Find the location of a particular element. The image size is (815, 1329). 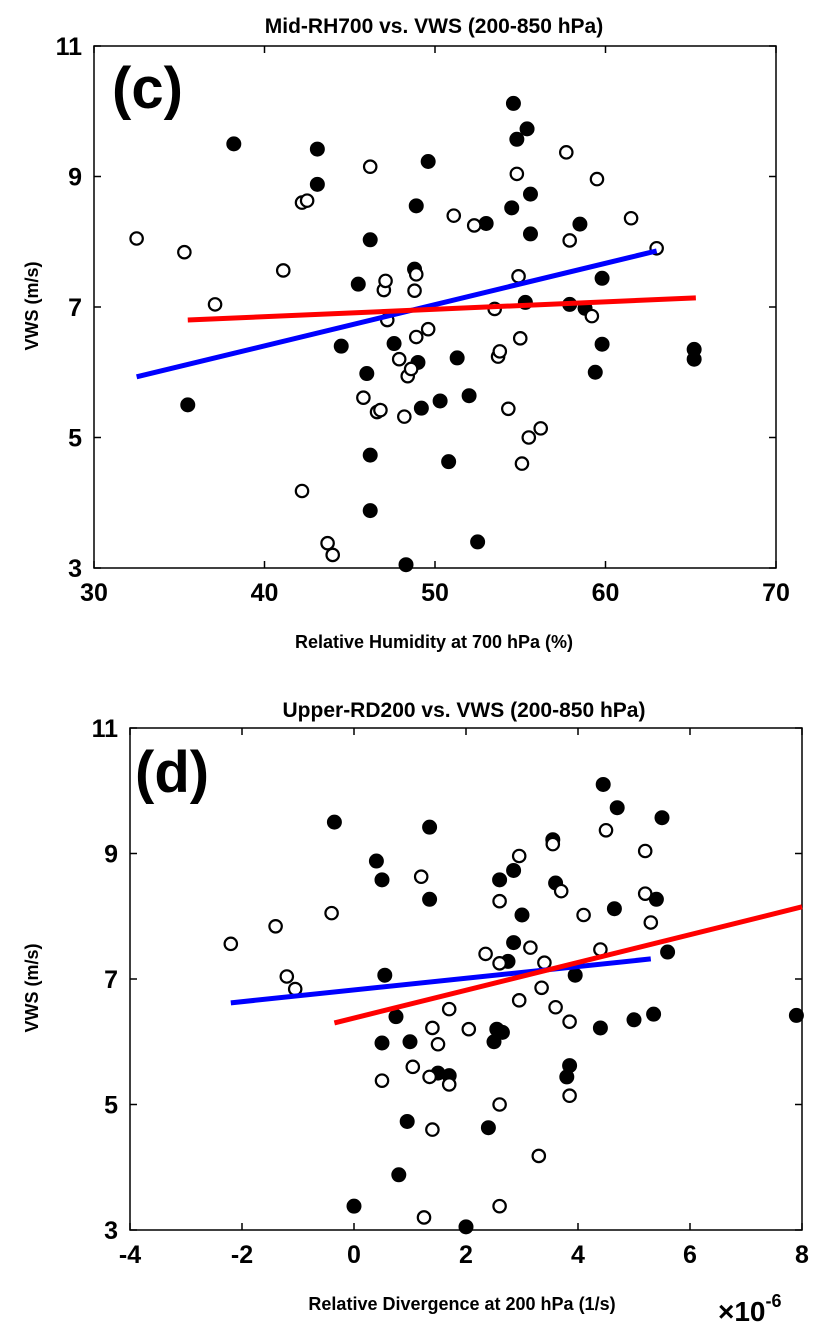

x-tick-label: 4 is located at coordinates (578, 1255).